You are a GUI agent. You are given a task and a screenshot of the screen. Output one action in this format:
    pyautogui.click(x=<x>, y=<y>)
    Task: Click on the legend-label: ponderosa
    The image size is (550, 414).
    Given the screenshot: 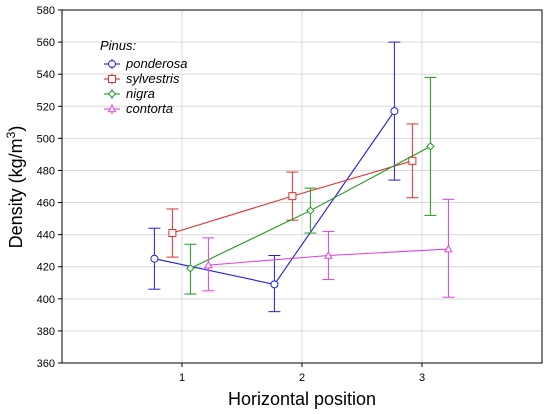 What is the action you would take?
    pyautogui.click(x=156, y=63)
    